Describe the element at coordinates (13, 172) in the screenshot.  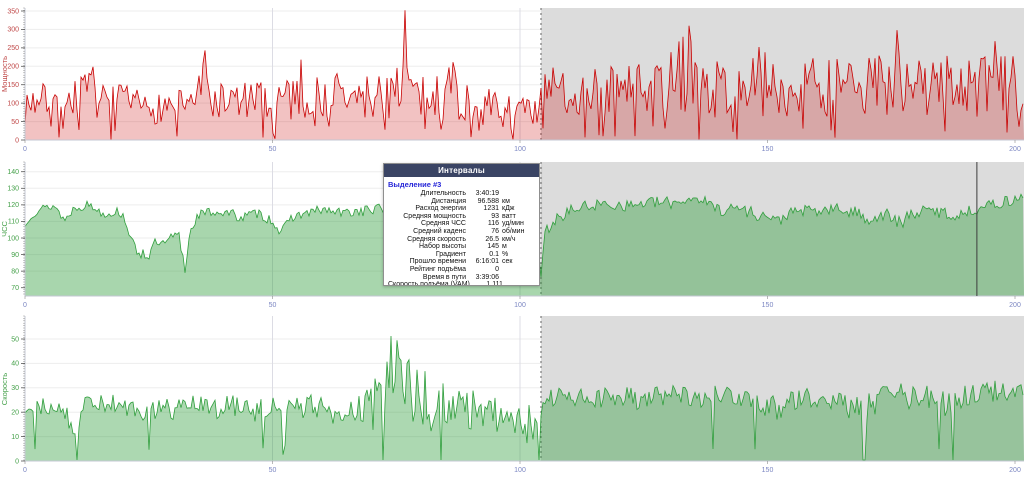
I see `y-tick-label: 140` at that location.